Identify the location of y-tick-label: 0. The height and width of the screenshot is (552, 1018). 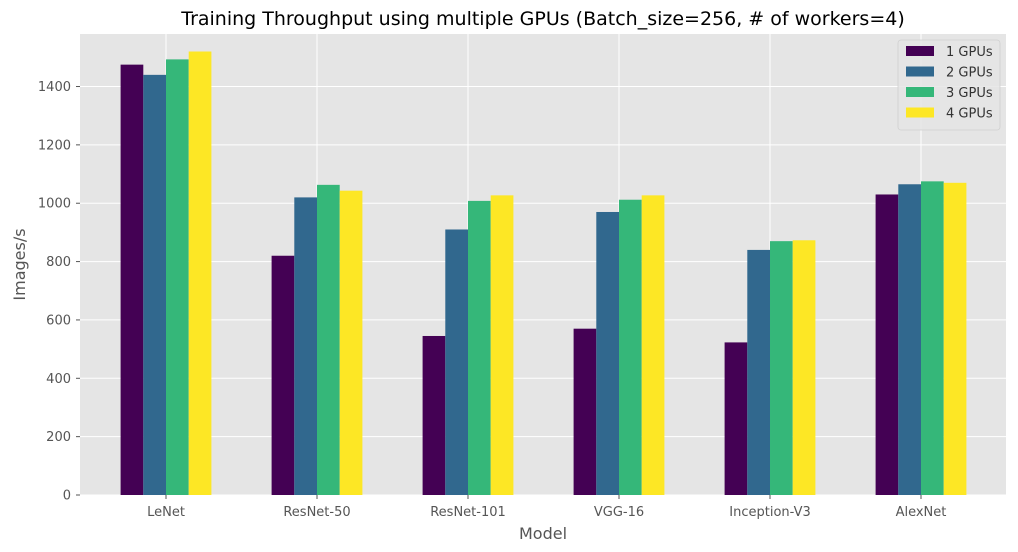
(67, 496).